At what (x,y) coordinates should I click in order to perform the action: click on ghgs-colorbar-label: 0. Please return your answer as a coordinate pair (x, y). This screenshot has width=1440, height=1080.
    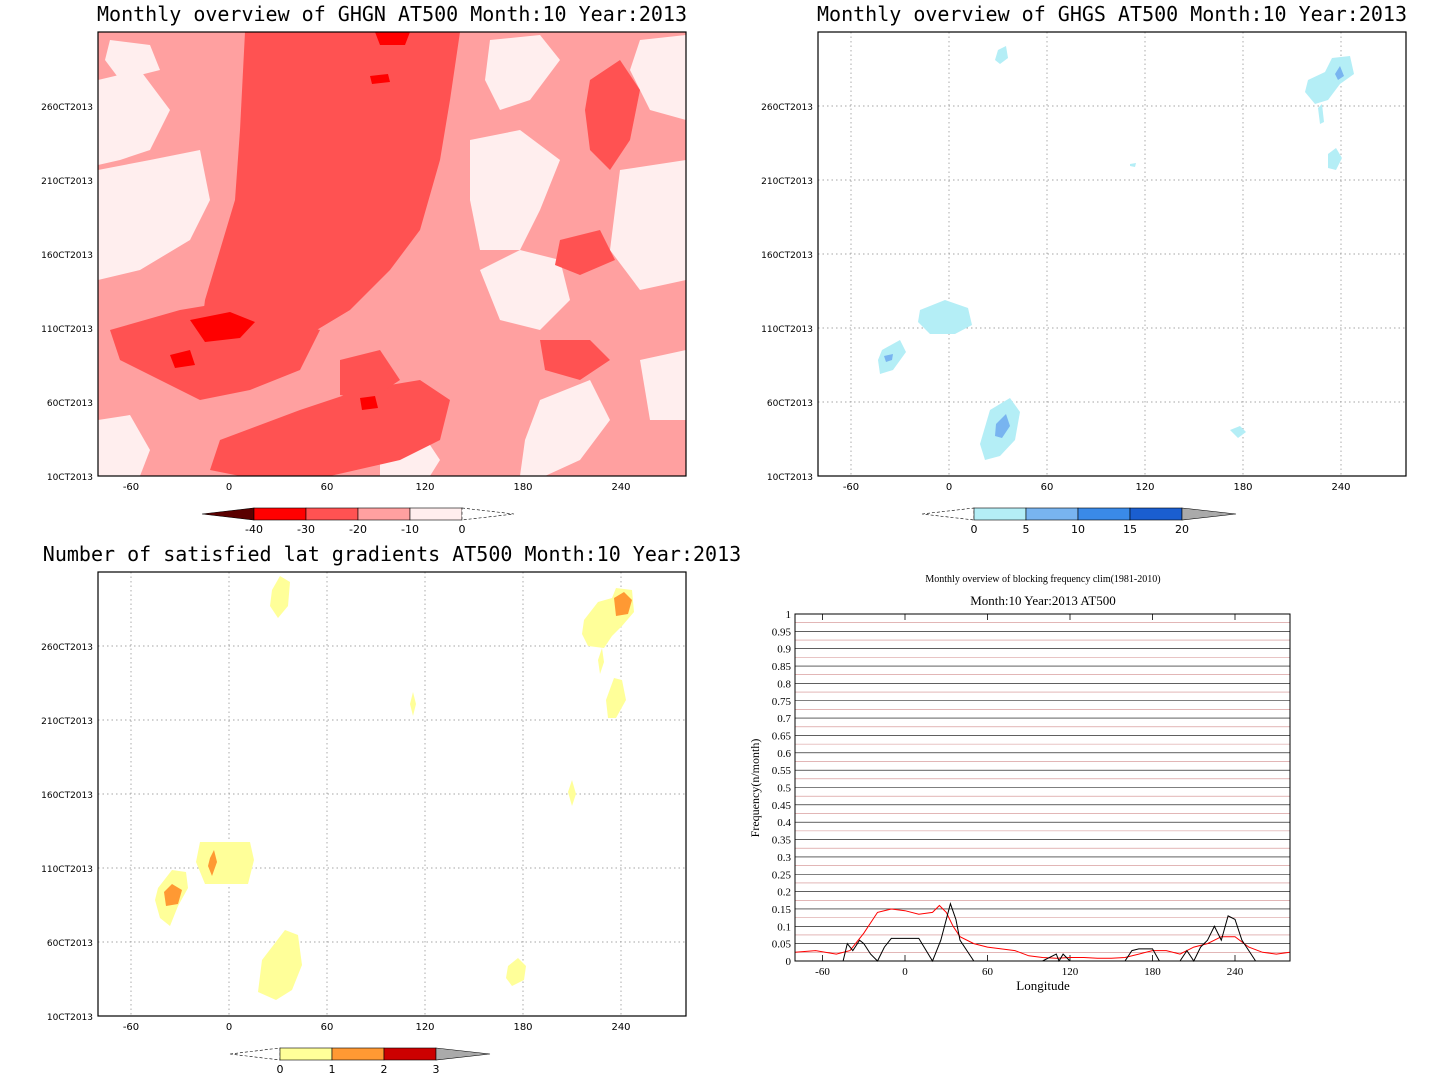
    Looking at the image, I should click on (974, 529).